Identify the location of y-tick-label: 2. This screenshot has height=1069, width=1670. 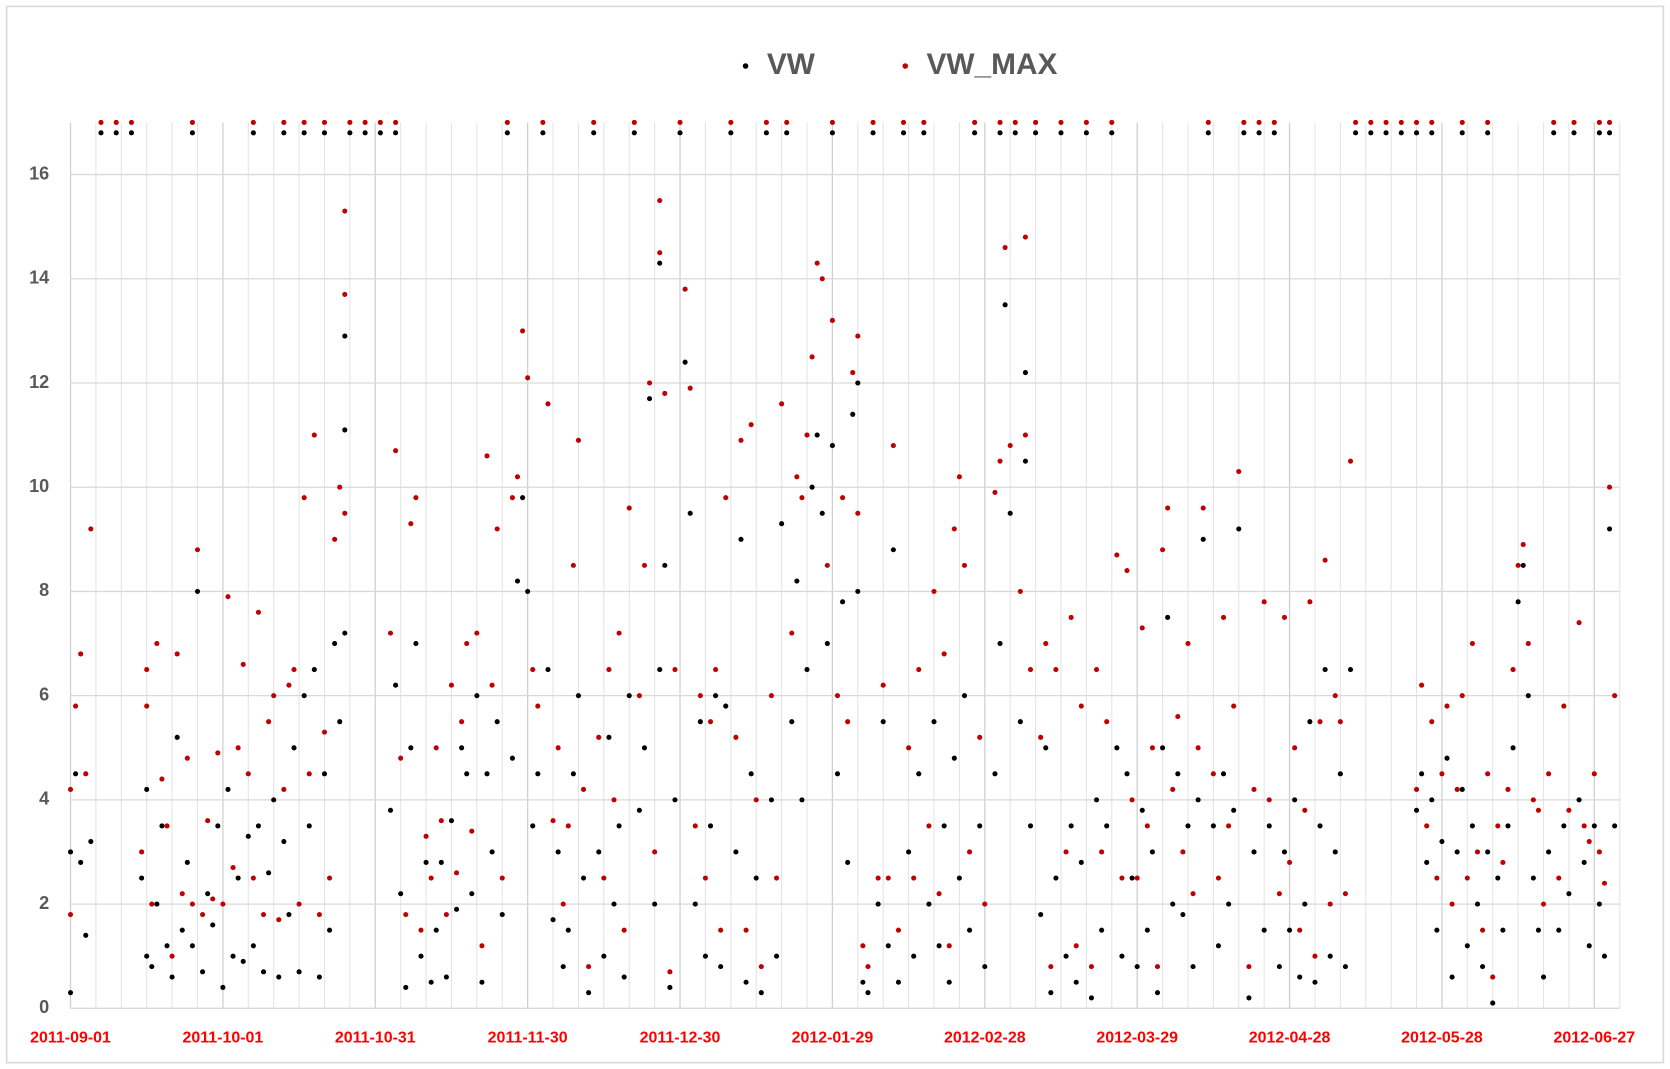
(44, 903).